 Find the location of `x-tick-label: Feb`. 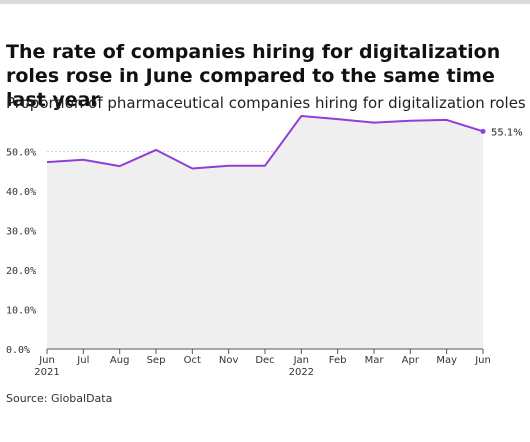

x-tick-label: Feb is located at coordinates (338, 360).